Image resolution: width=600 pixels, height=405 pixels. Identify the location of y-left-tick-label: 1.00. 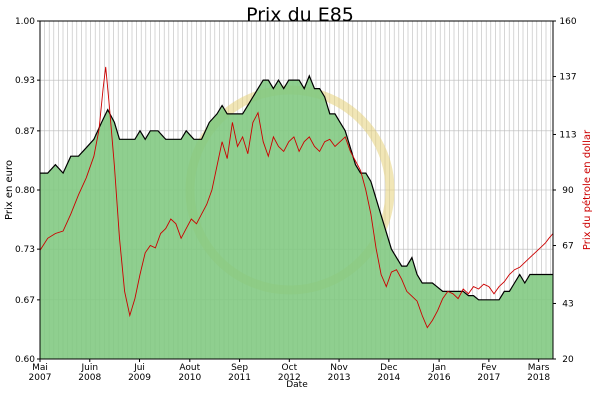
(25, 22).